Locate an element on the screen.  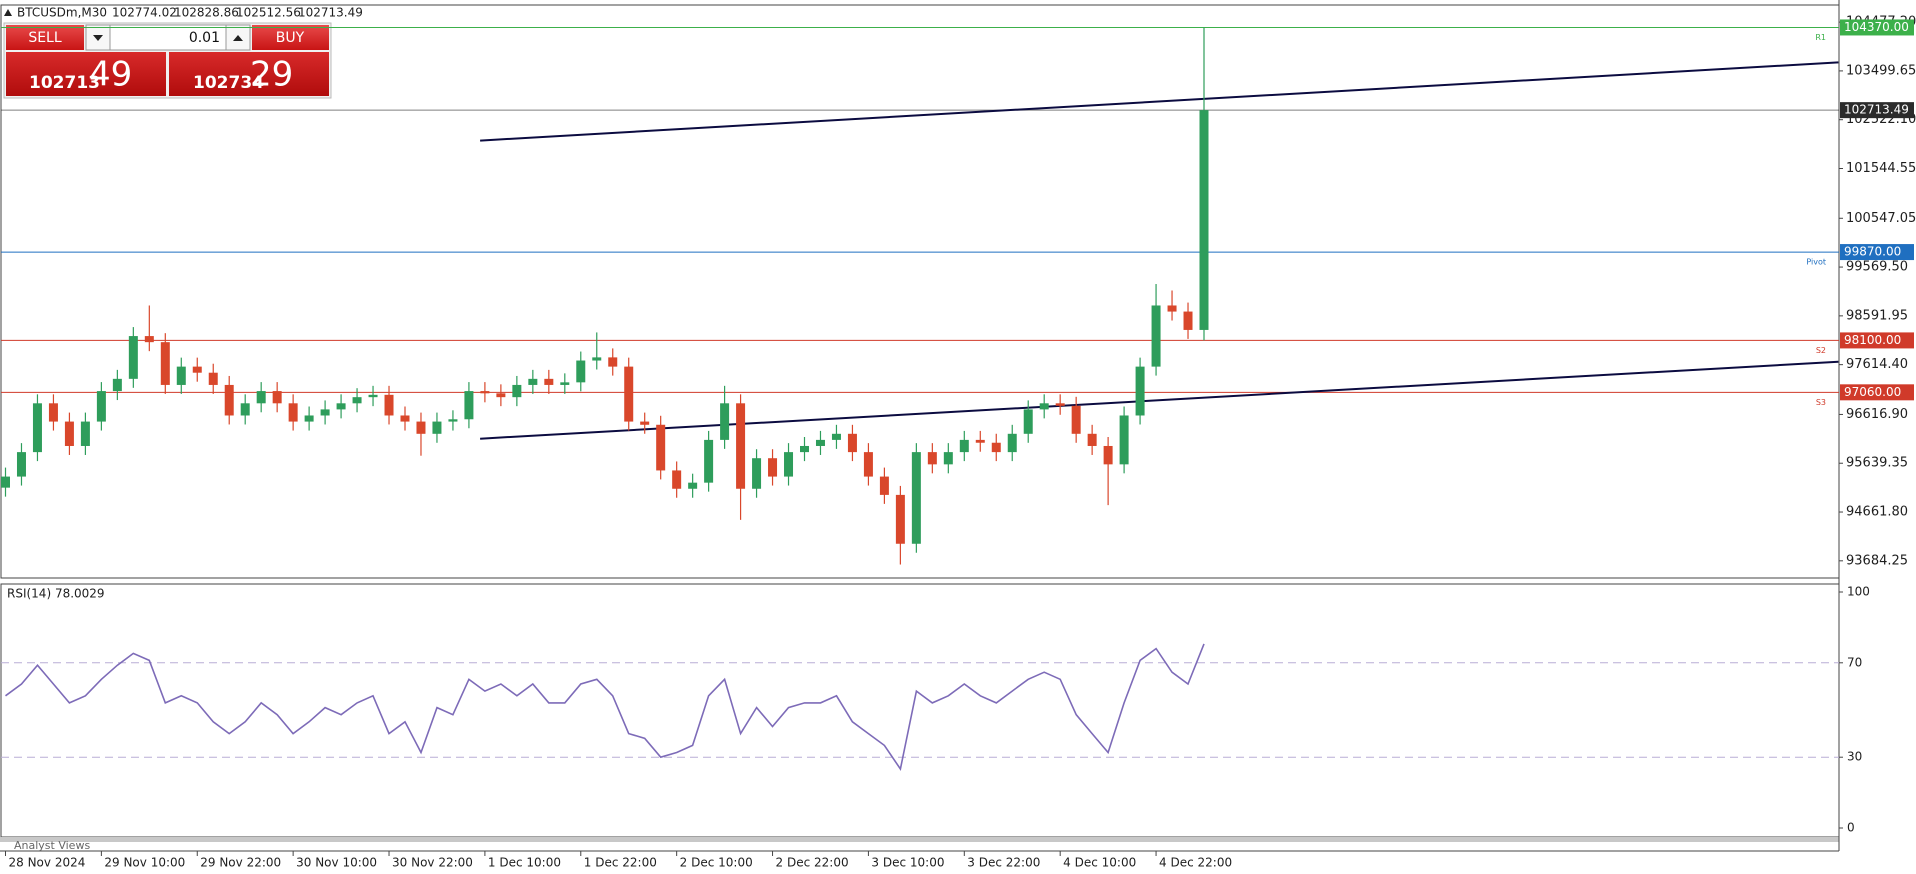
rsi-y-tick-label: 100 is located at coordinates (1858, 592).